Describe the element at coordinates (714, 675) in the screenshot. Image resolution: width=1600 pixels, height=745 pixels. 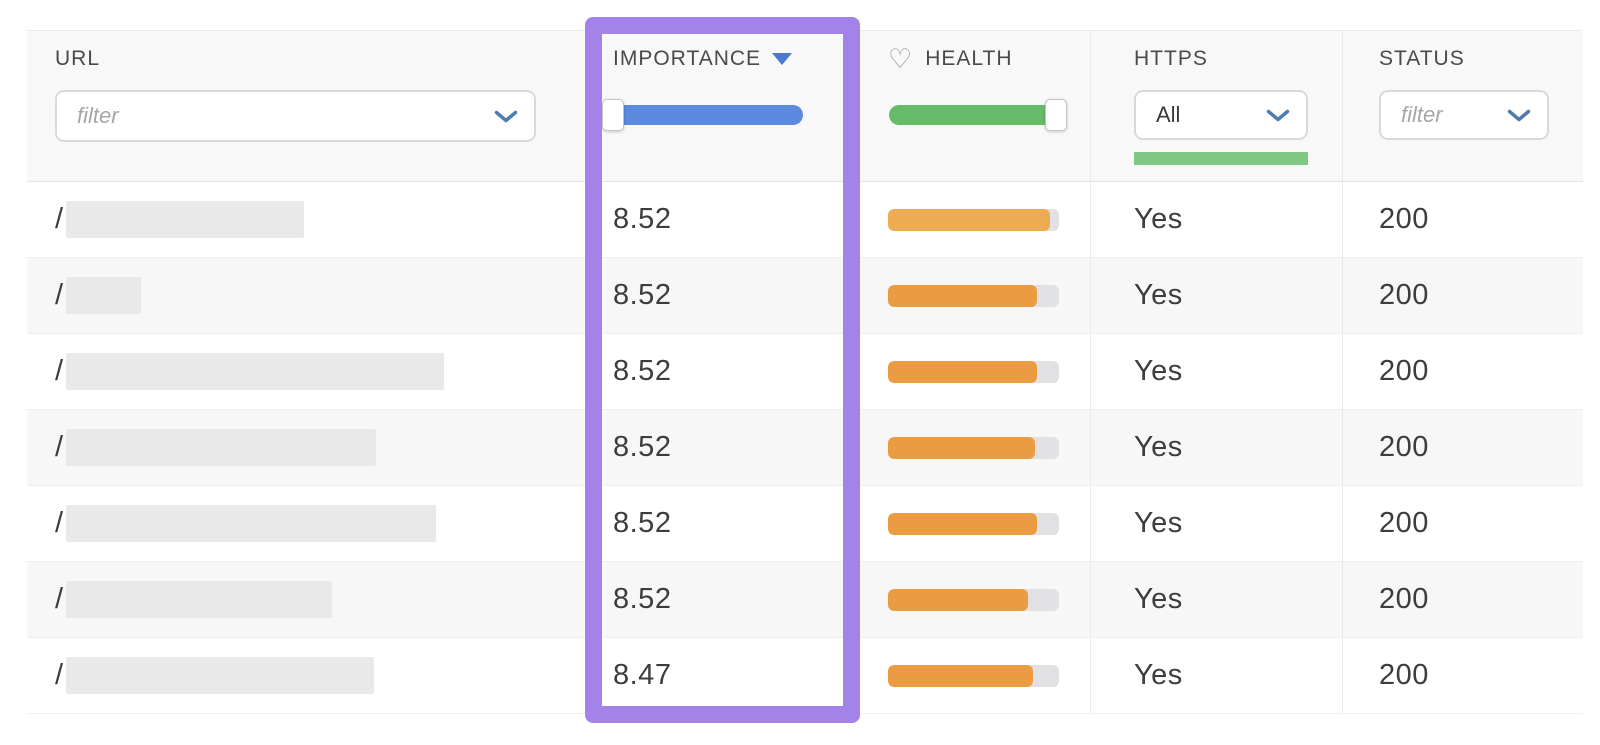
I see `importance-cell: 8.47` at that location.